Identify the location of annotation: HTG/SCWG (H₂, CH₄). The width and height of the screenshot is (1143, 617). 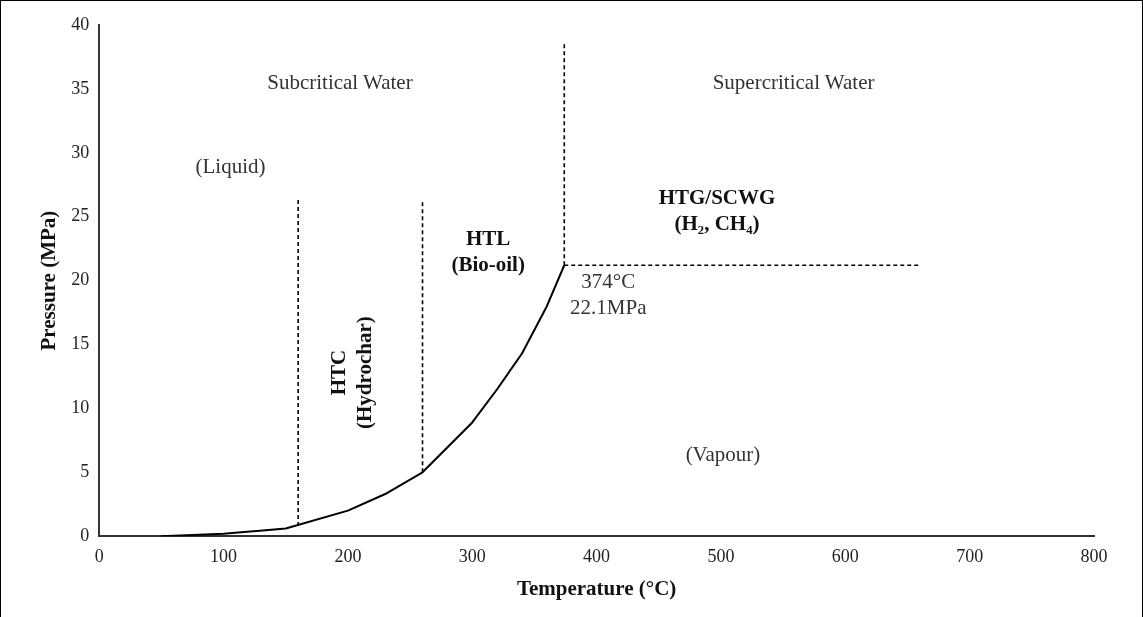
(717, 210).